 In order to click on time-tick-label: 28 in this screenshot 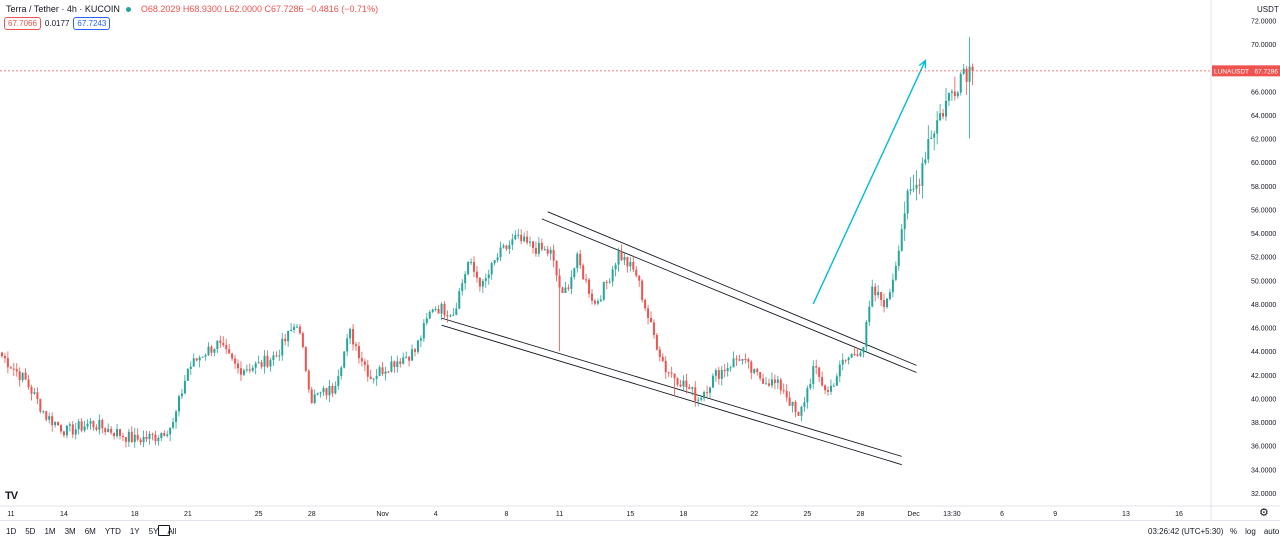, I will do `click(861, 514)`.